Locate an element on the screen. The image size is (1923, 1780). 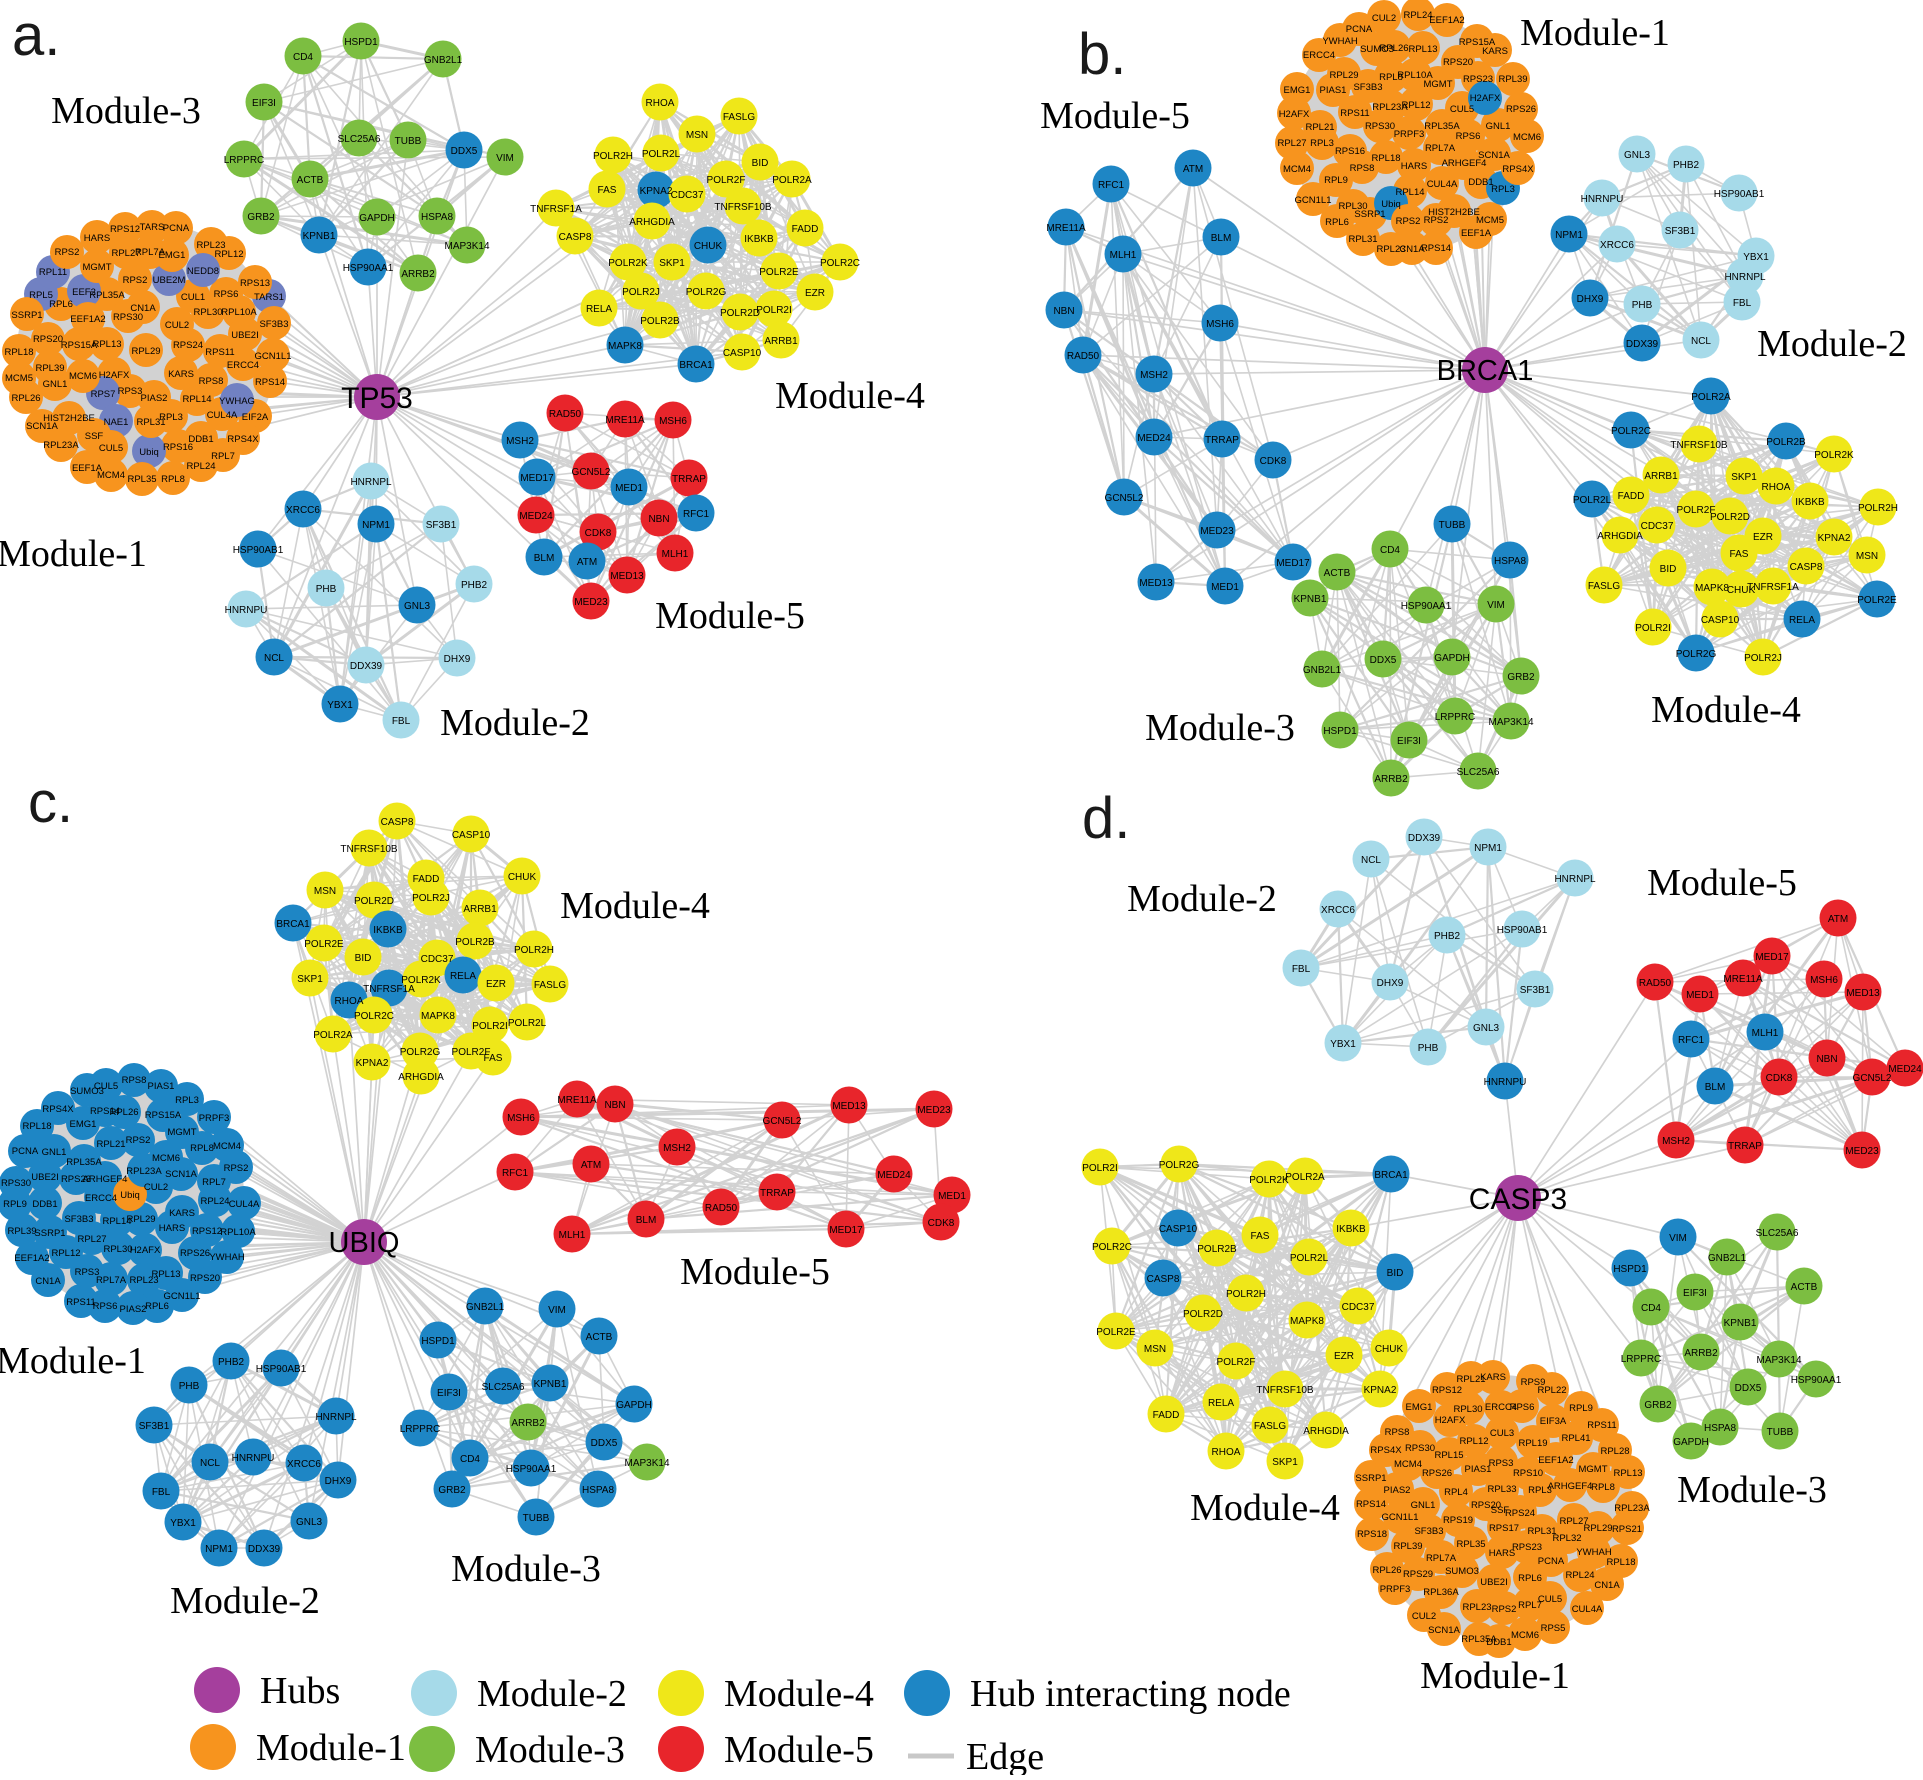
svg-text: CUL3 is located at coordinates (1502, 1433).